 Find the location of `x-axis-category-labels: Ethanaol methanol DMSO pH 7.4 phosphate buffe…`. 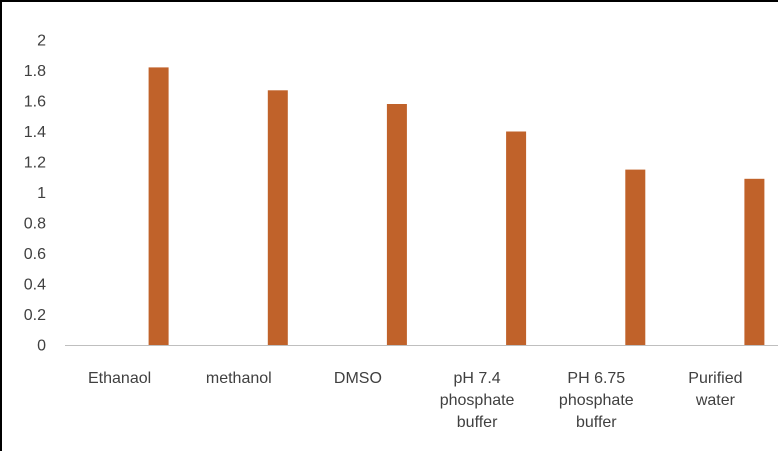

x-axis-category-labels: Ethanaol methanol DMSO pH 7.4 phosphate buffe… is located at coordinates (415, 400).